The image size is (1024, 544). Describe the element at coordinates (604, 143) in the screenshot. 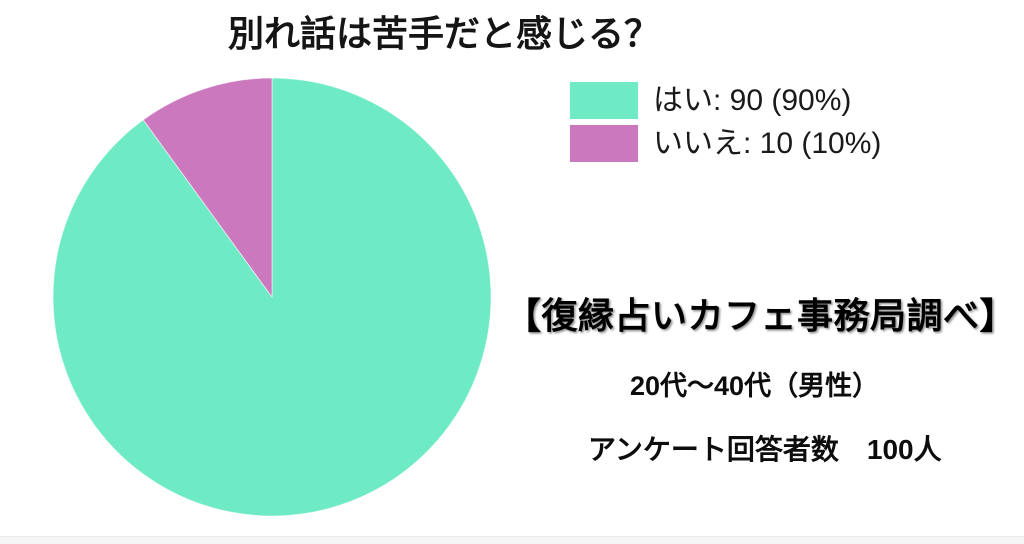

I see `legend-swatch-no` at that location.